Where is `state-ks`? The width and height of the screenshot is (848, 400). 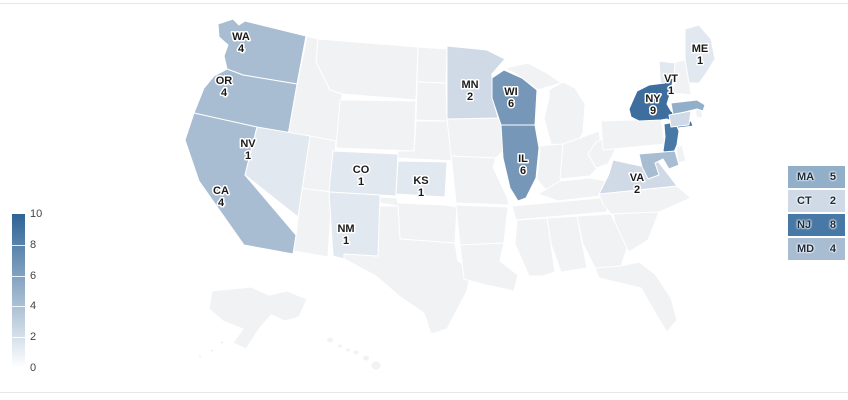 state-ks is located at coordinates (421, 179).